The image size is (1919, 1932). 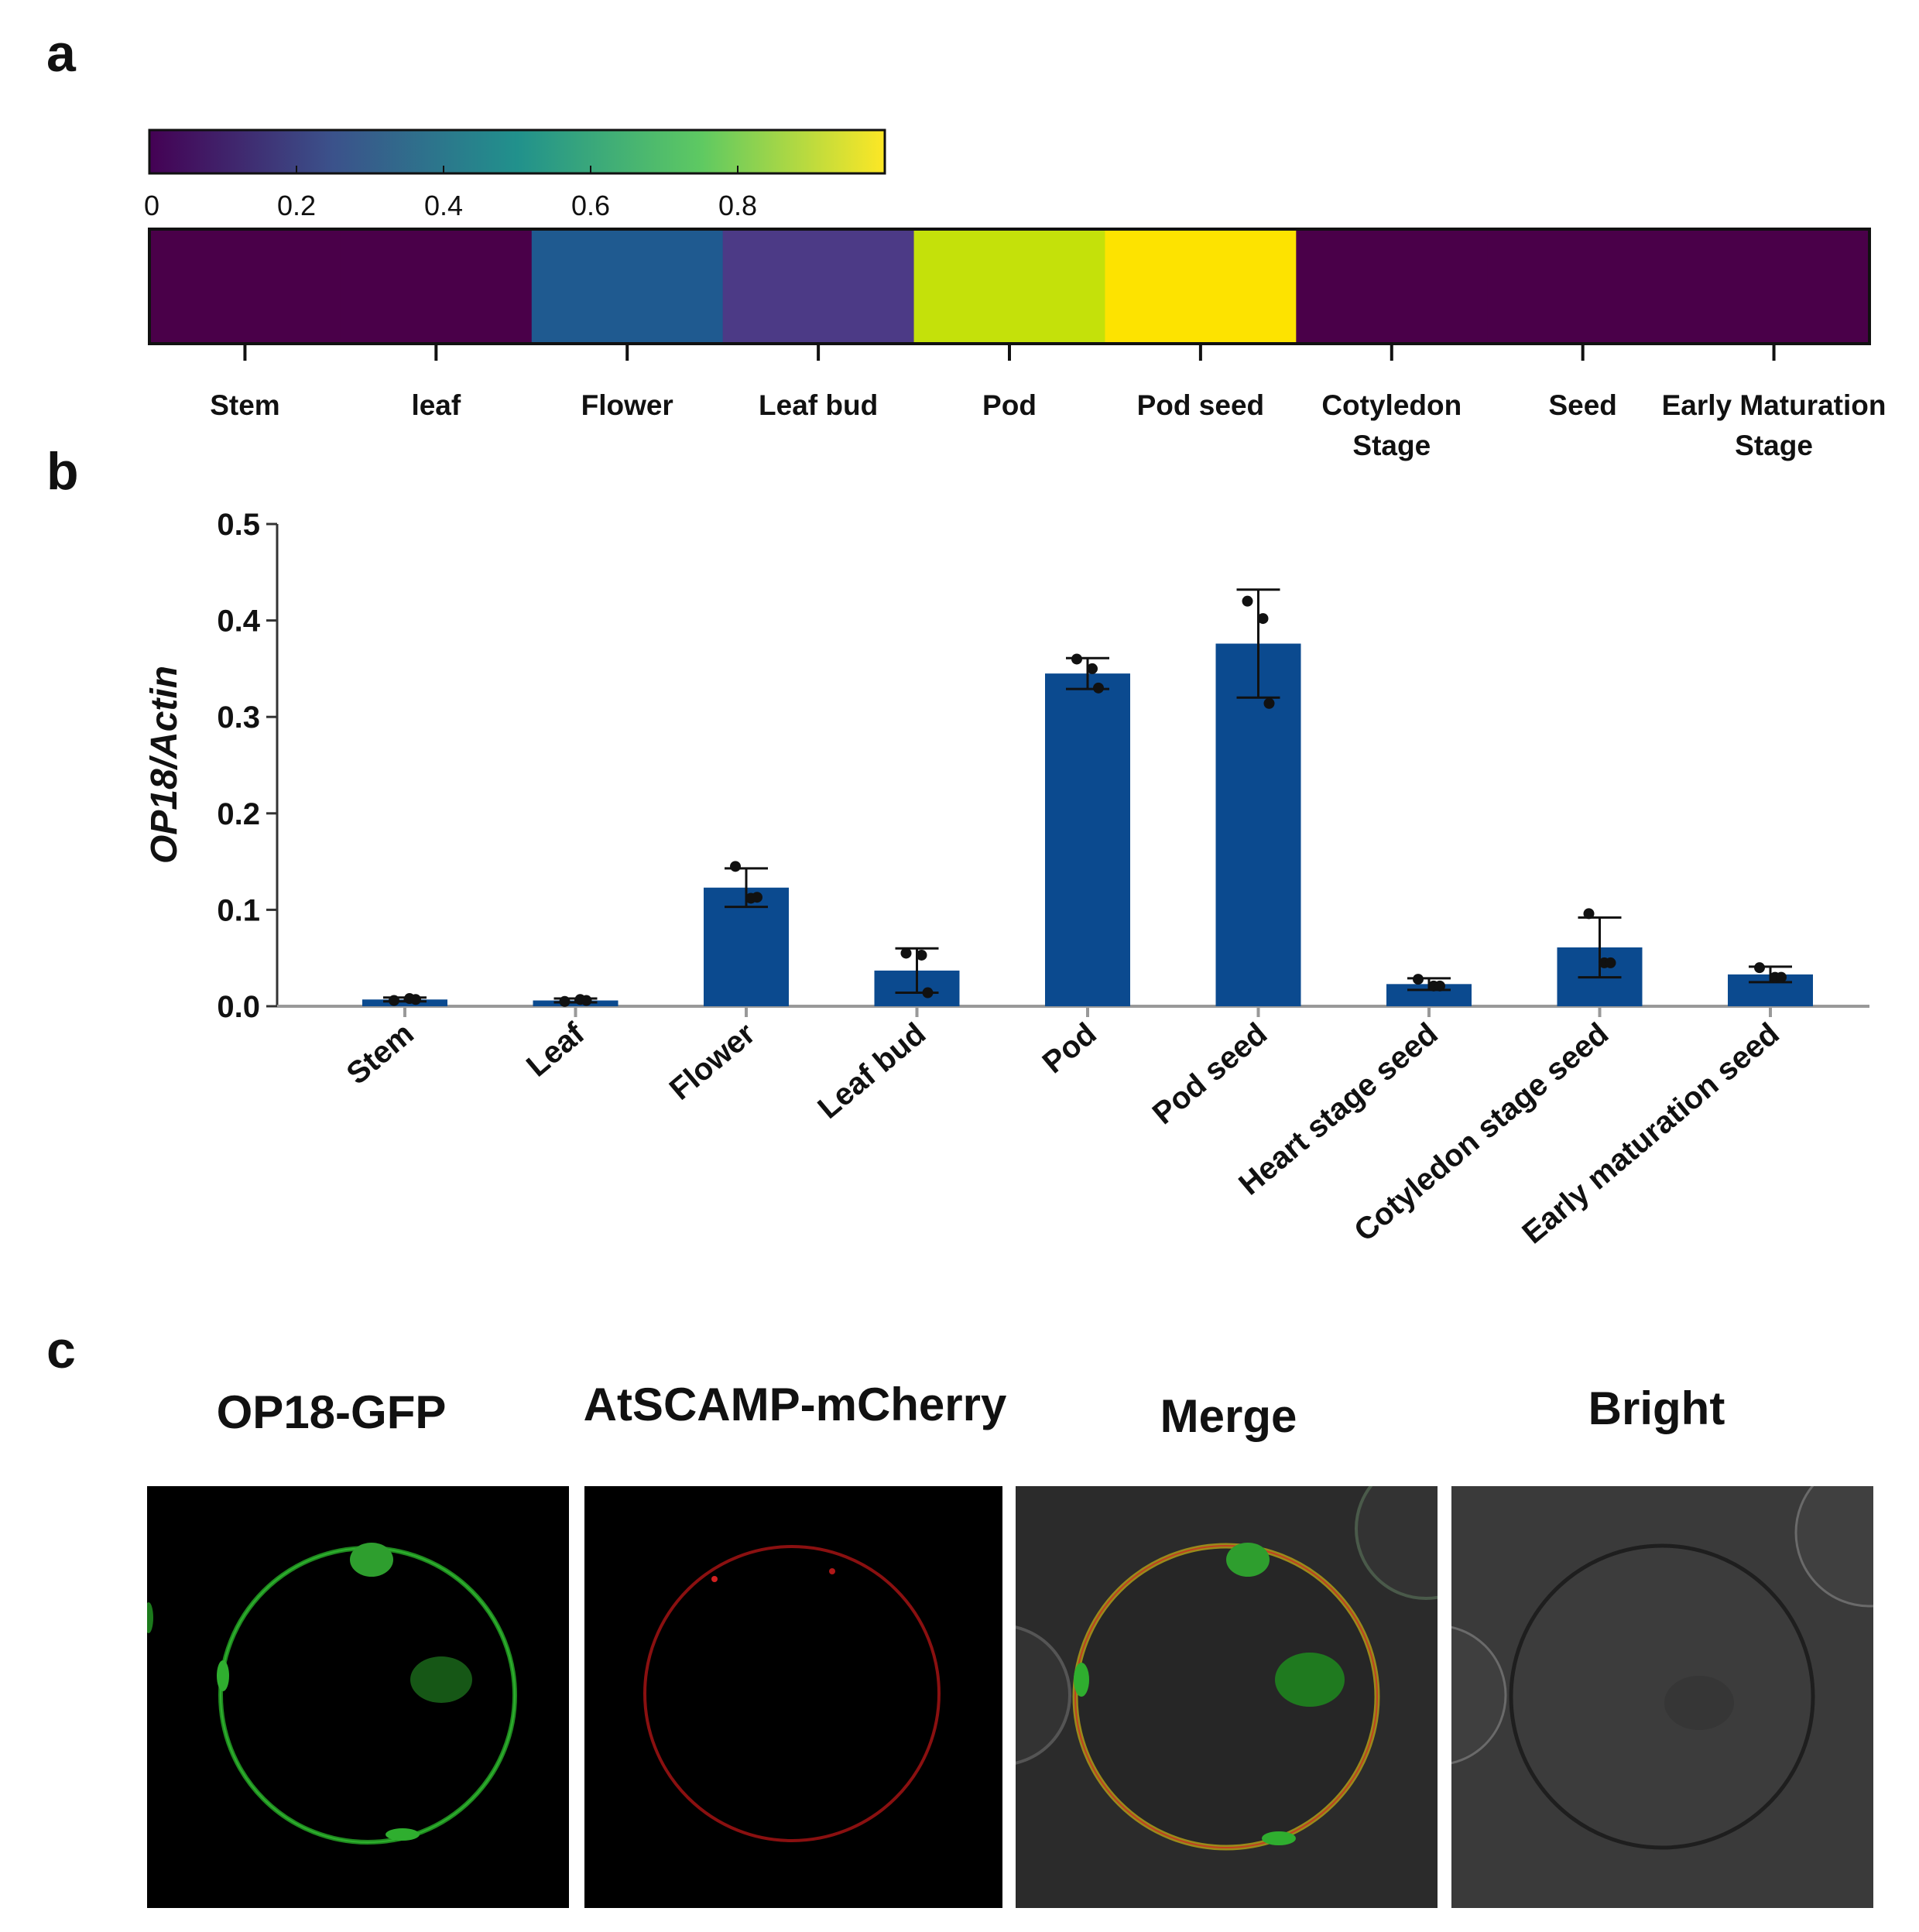 I want to click on y-tick-label: 0.0, so click(x=239, y=1007).